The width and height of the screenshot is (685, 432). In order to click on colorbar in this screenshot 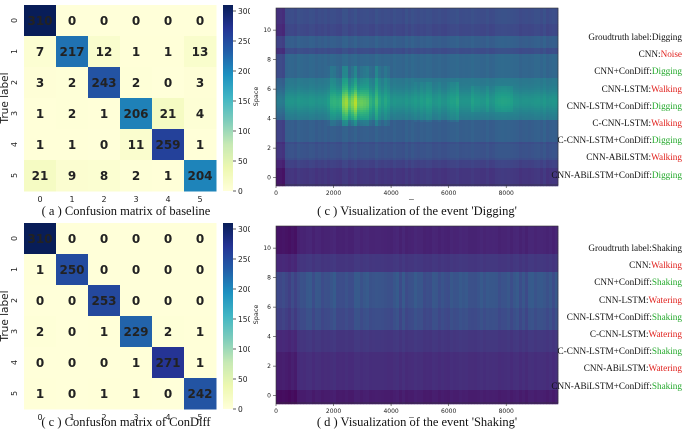, I will do `click(228, 316)`.